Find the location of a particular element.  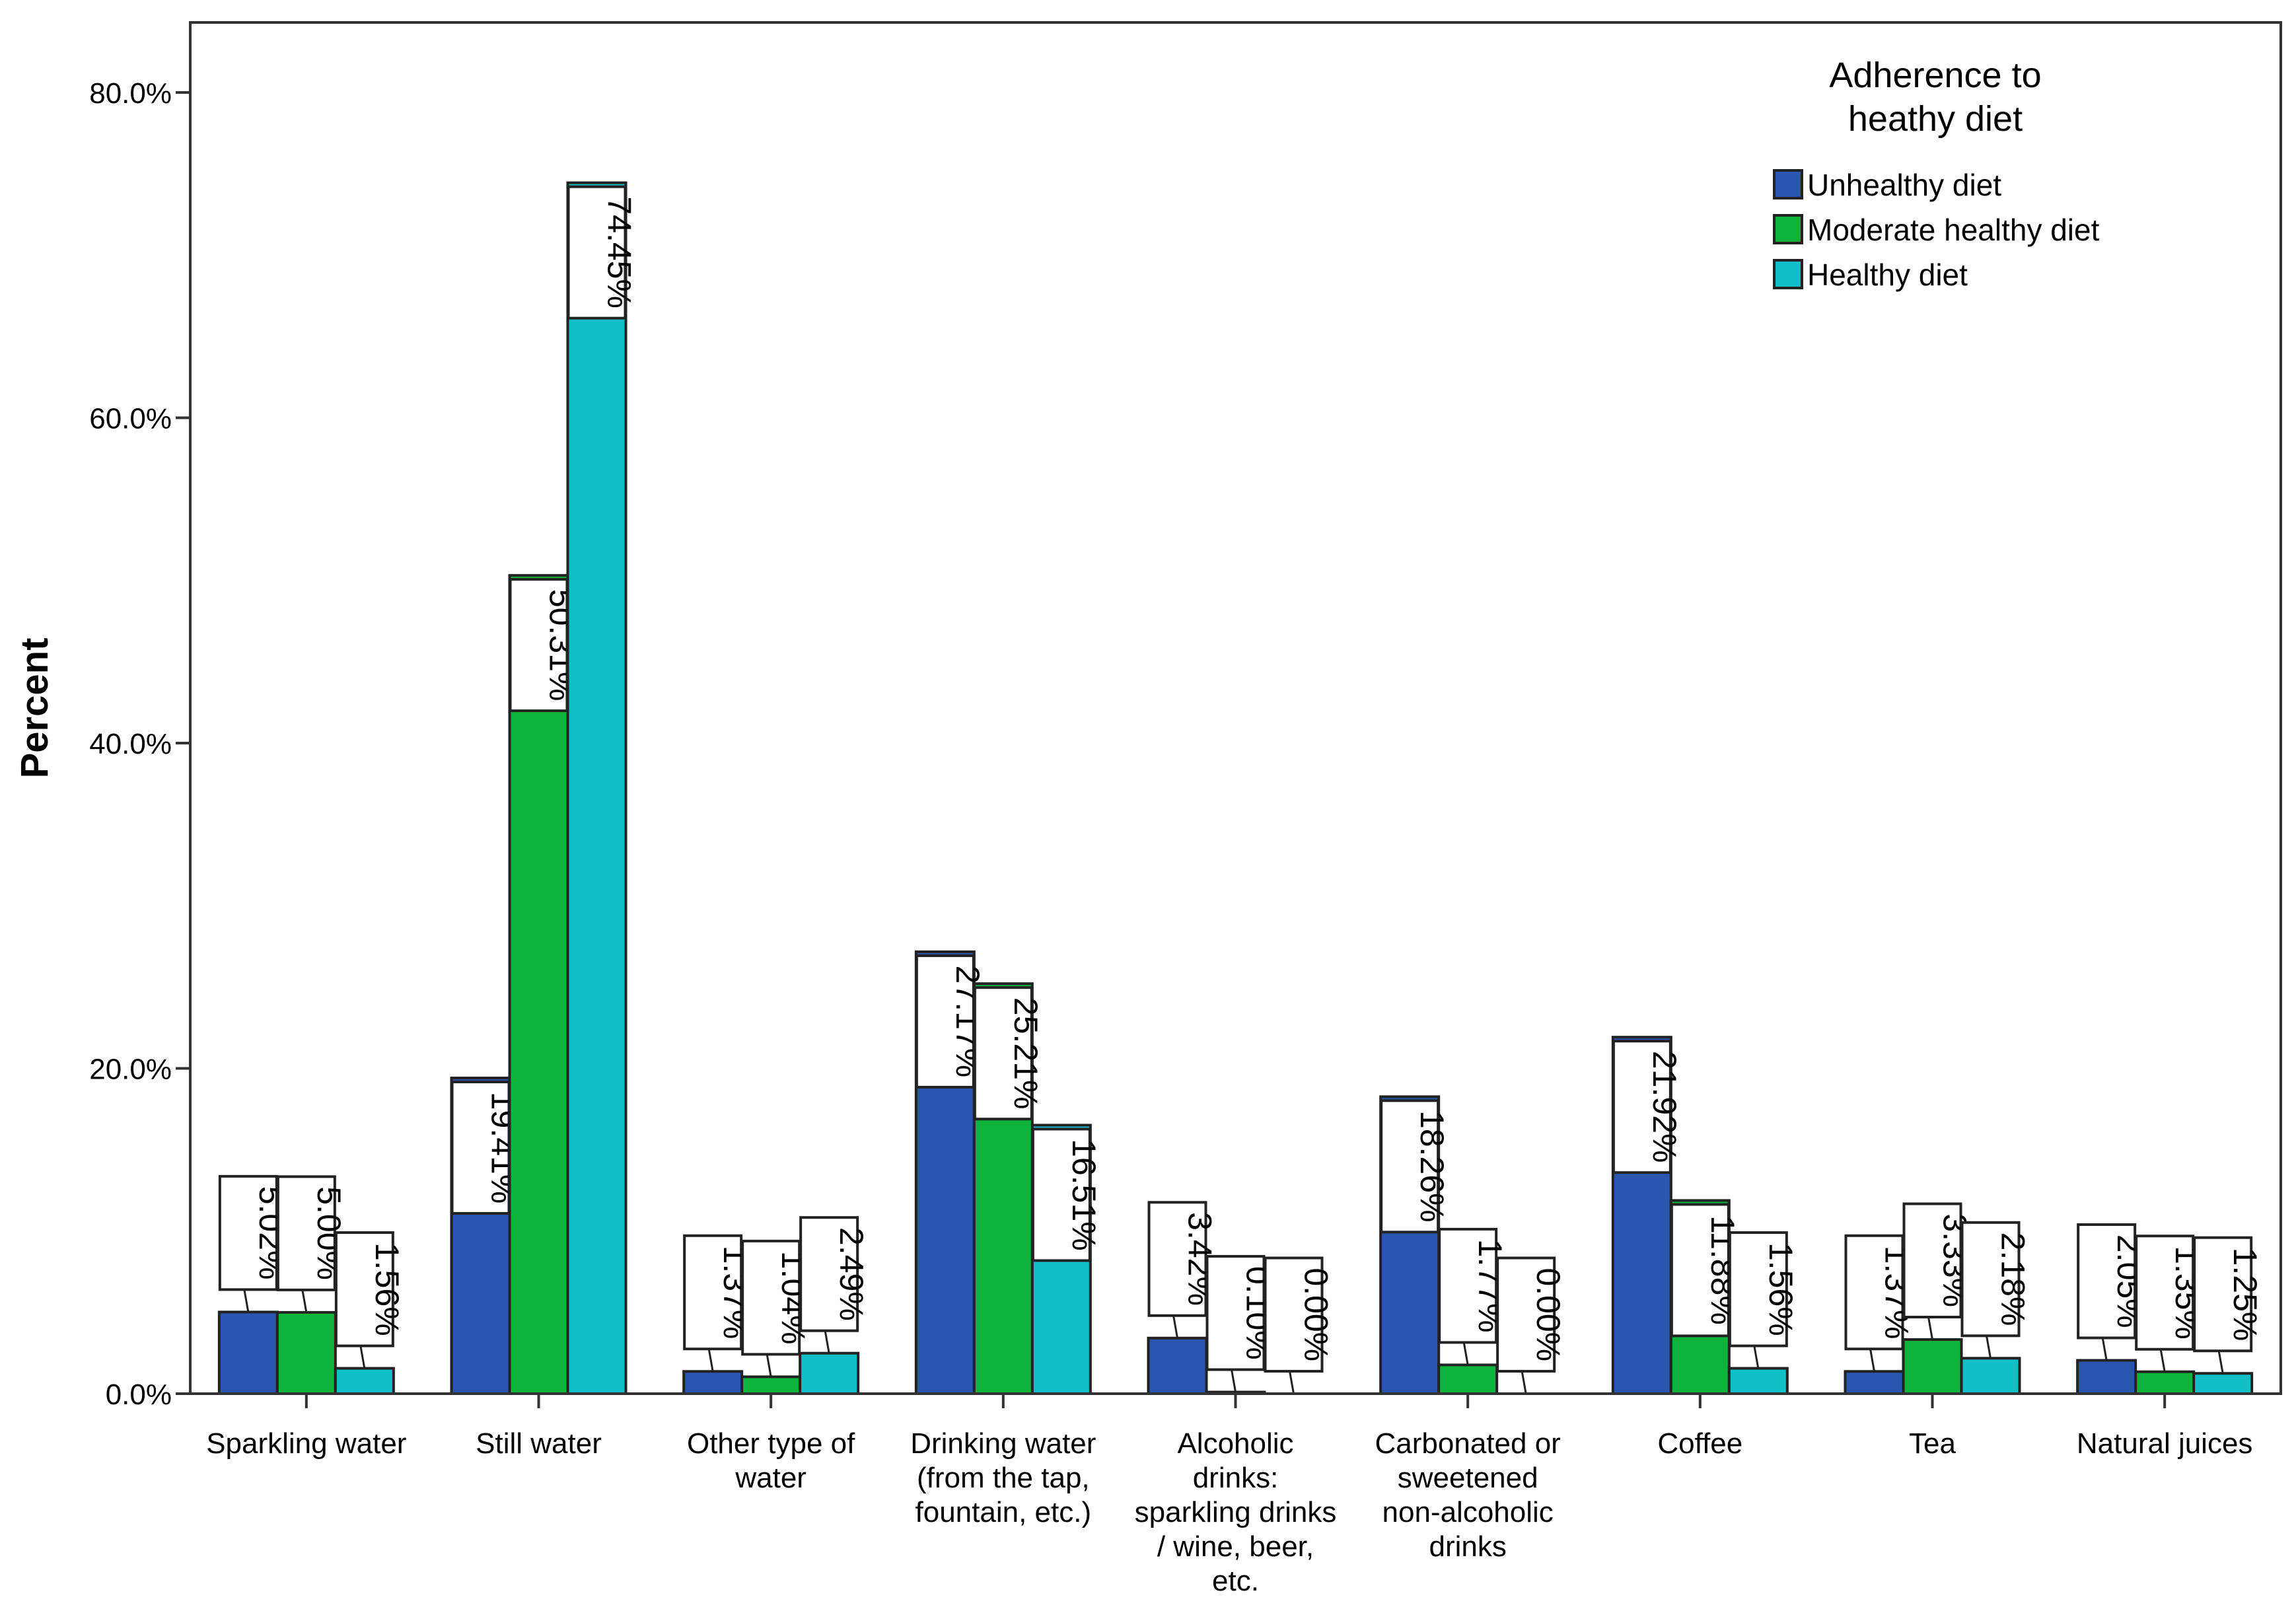

x-tick-label: fountain, etc.) is located at coordinates (1003, 1512).